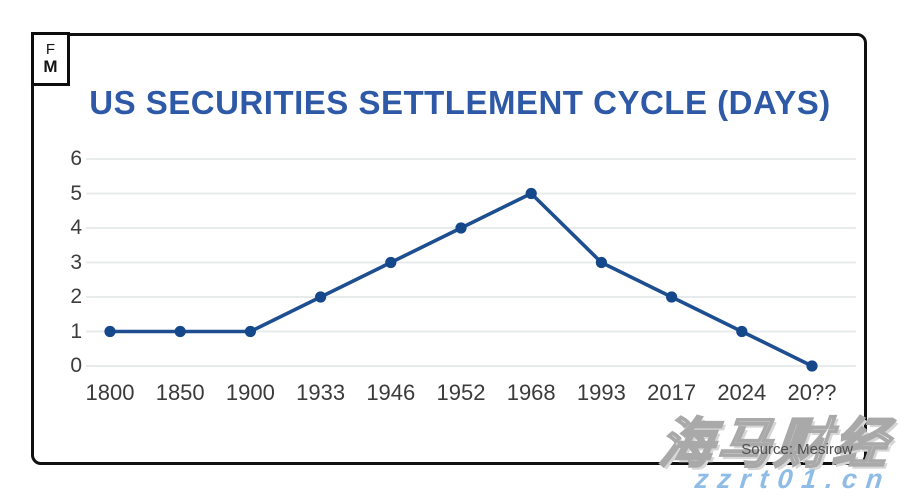 The image size is (900, 499). Describe the element at coordinates (742, 392) in the screenshot. I see `x-tick-label: 2024` at that location.